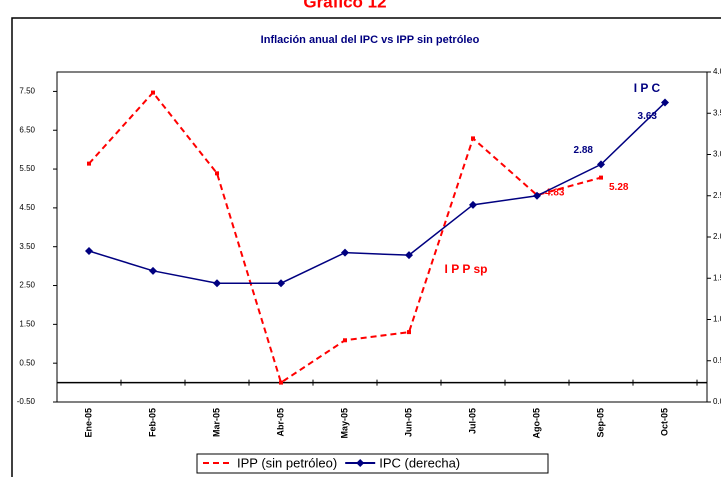 This screenshot has width=721, height=477. I want to click on x-tick-label: Sep-05, so click(600, 423).